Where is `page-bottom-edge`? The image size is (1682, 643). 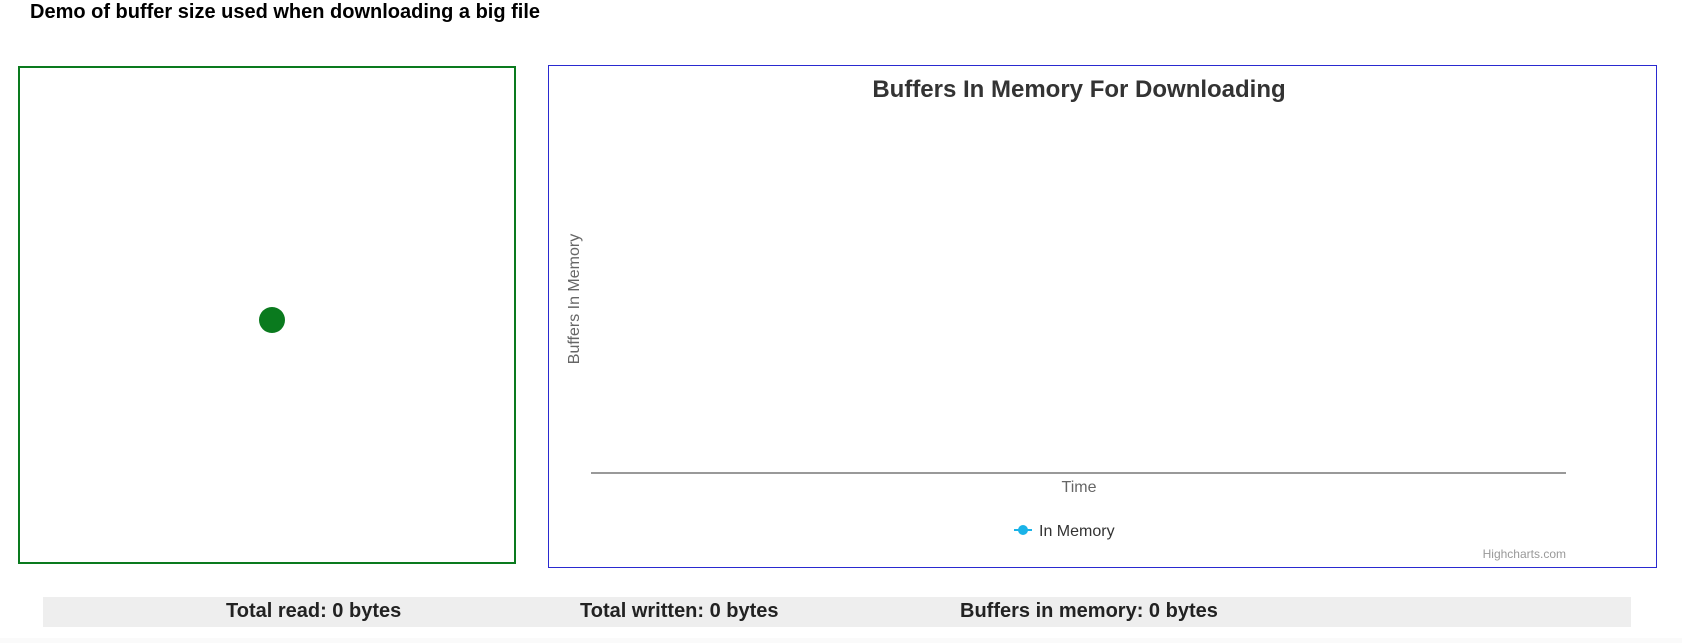 page-bottom-edge is located at coordinates (841, 640).